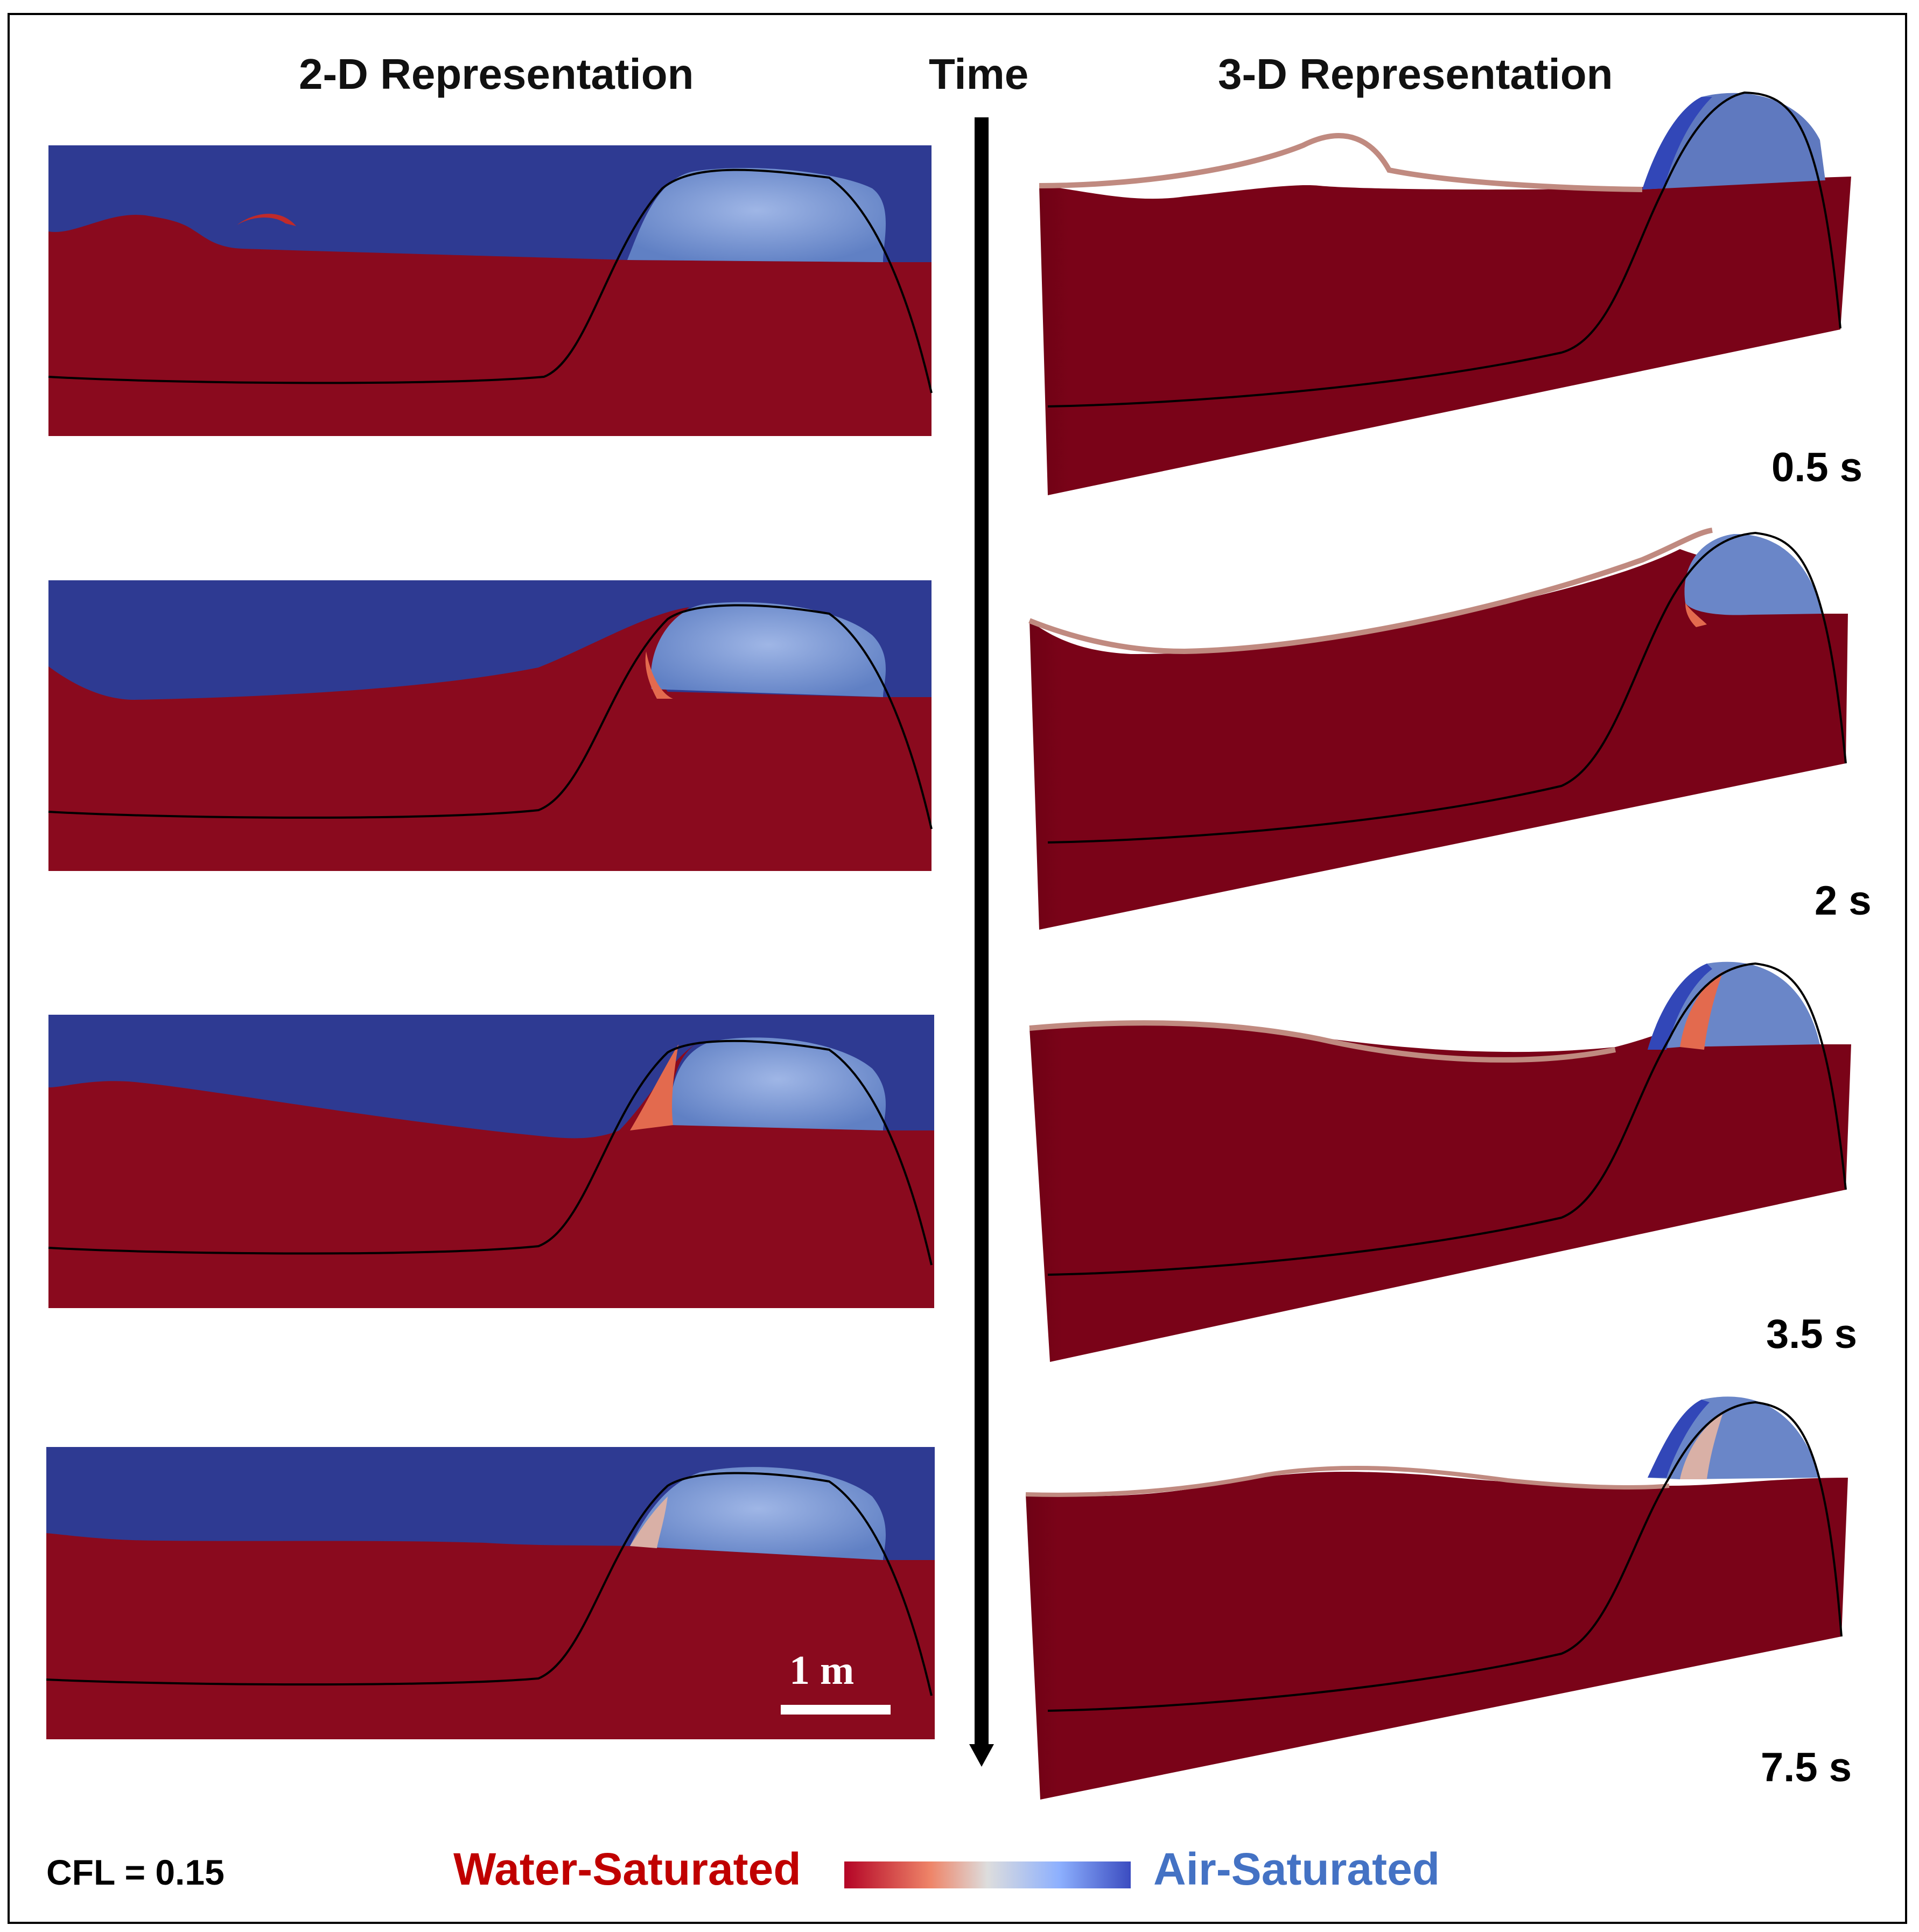 The height and width of the screenshot is (1932, 1919). I want to click on panel-2d-t3, so click(490, 1593).